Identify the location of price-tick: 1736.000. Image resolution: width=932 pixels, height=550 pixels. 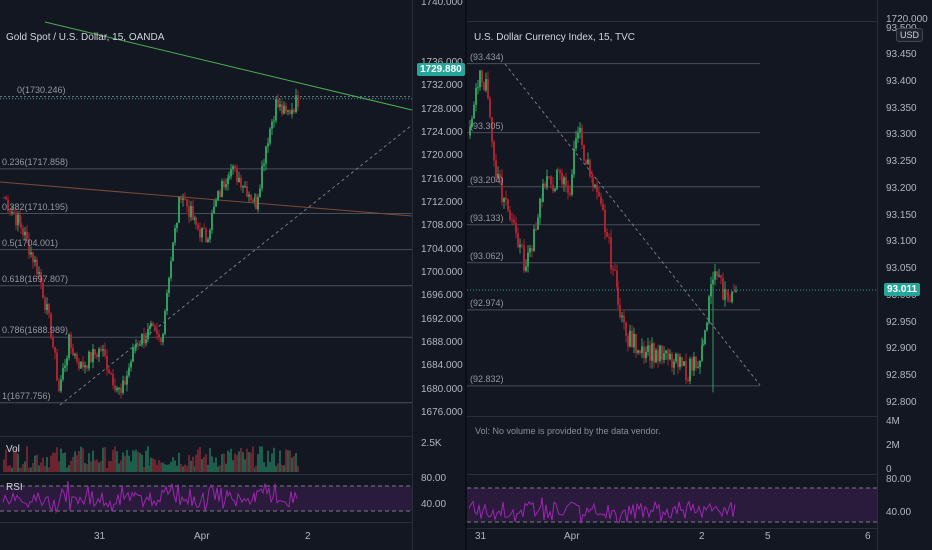
(442, 62).